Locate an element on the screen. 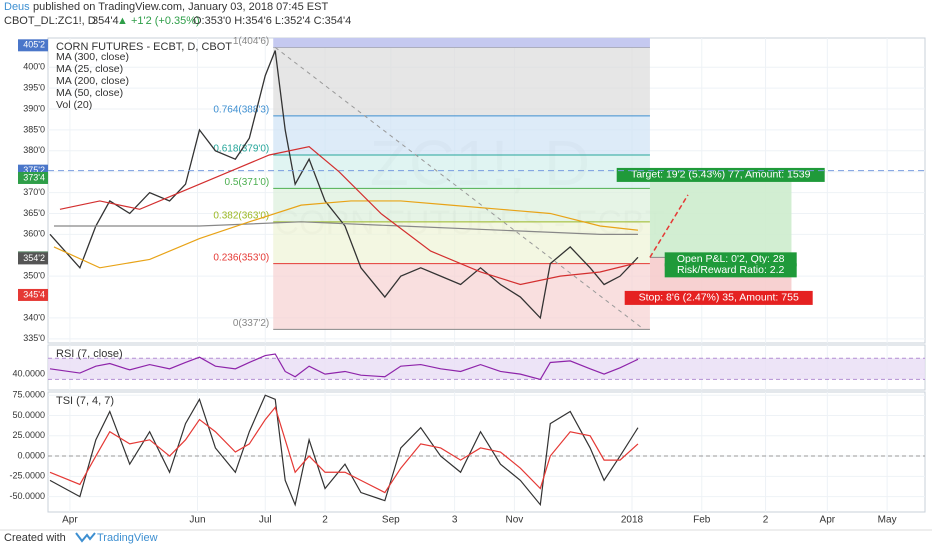 The height and width of the screenshot is (555, 932). fib-label: 0.382(363'0) is located at coordinates (241, 215).